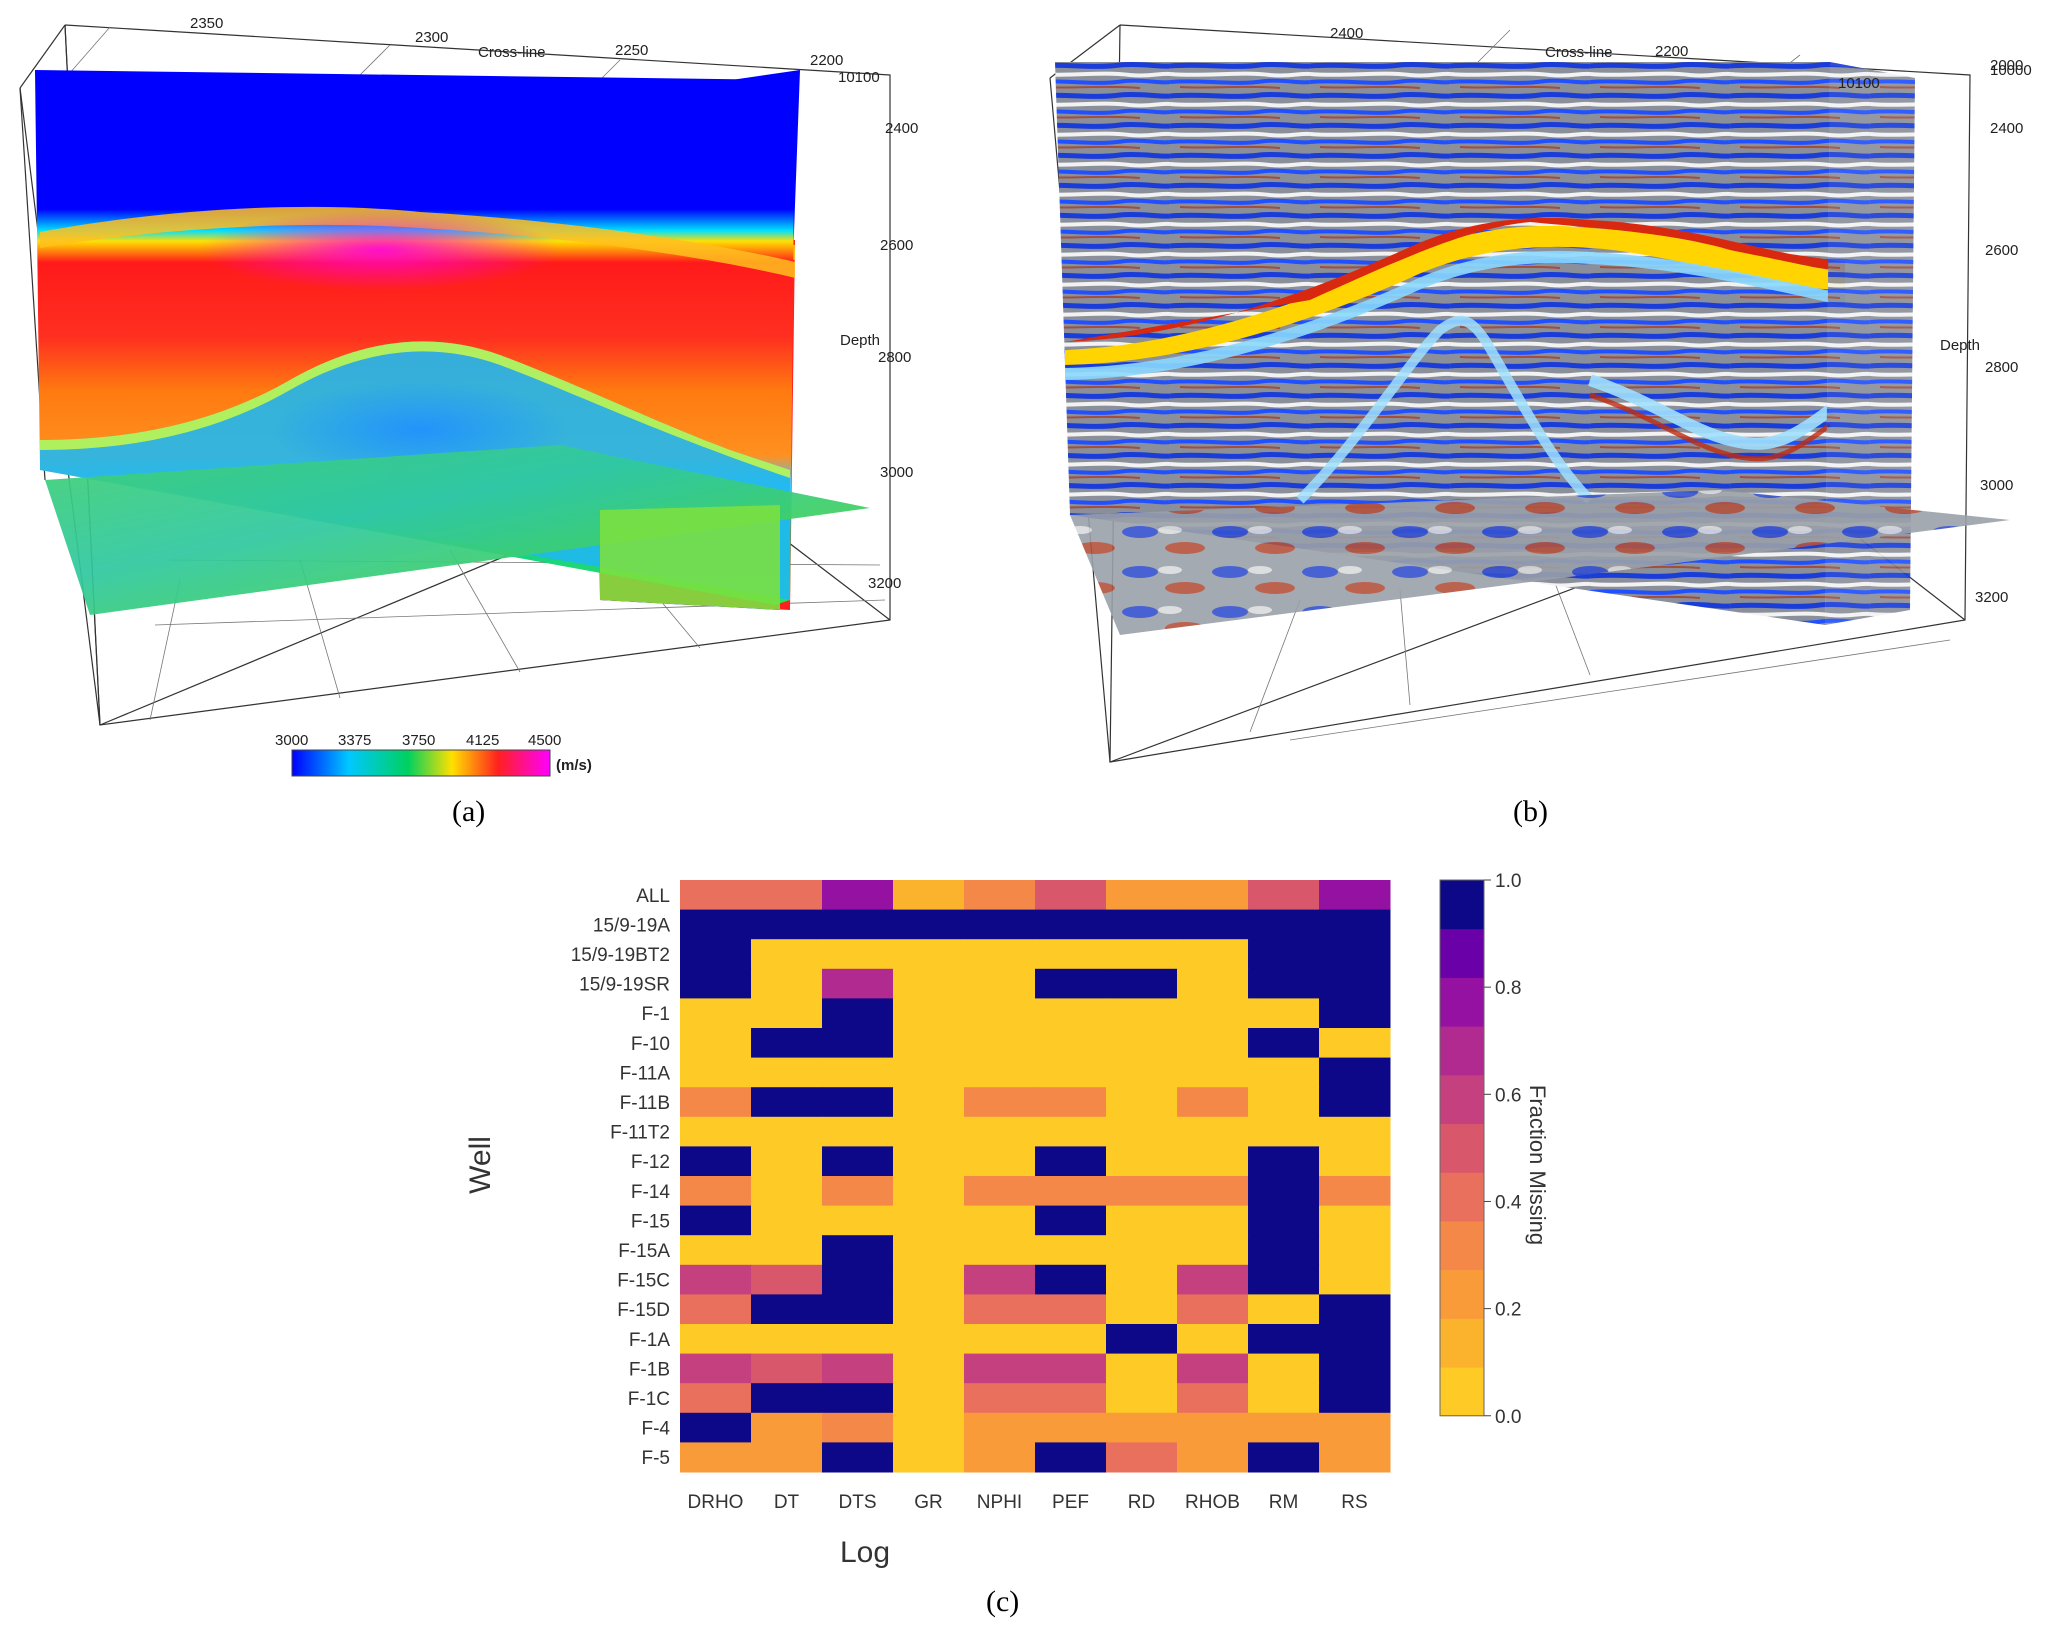 The height and width of the screenshot is (1646, 2047). Describe the element at coordinates (544, 740) in the screenshot. I see `colorbar-tick-5: 4500` at that location.